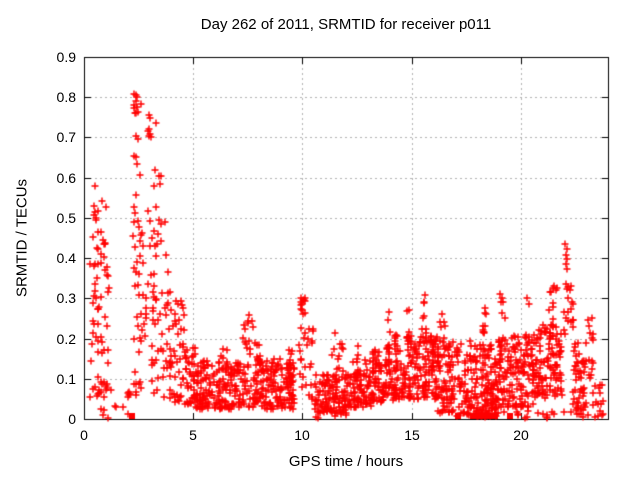 This screenshot has width=640, height=480. I want to click on y-axis-label: SRMTID / TECUs, so click(22, 238).